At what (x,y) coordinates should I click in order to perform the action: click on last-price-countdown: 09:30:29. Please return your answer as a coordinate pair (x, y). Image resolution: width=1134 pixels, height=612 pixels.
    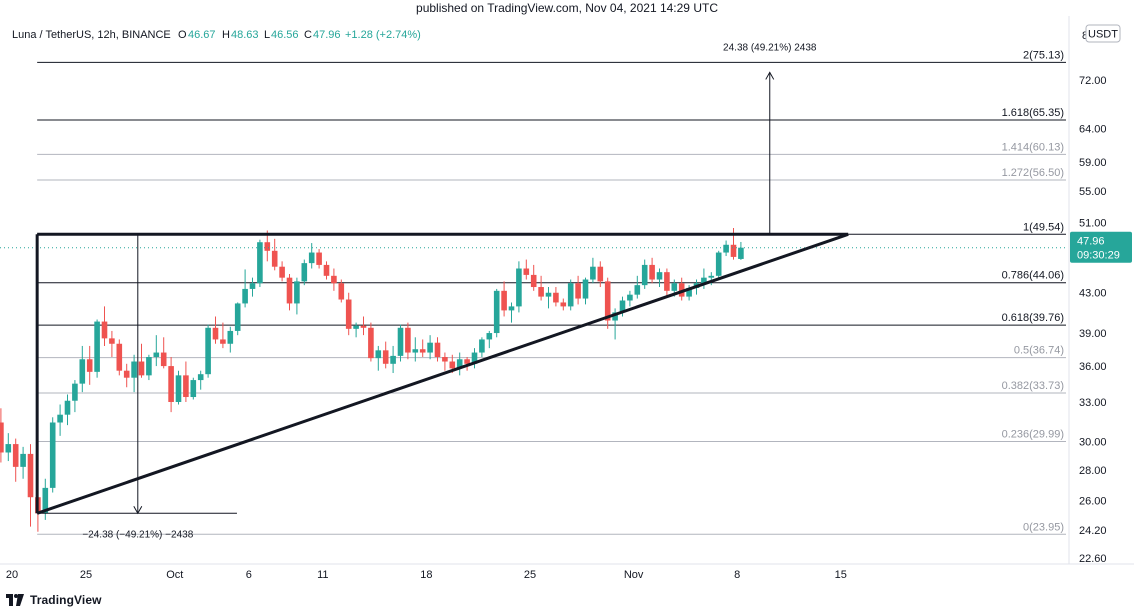
    Looking at the image, I should click on (1098, 256).